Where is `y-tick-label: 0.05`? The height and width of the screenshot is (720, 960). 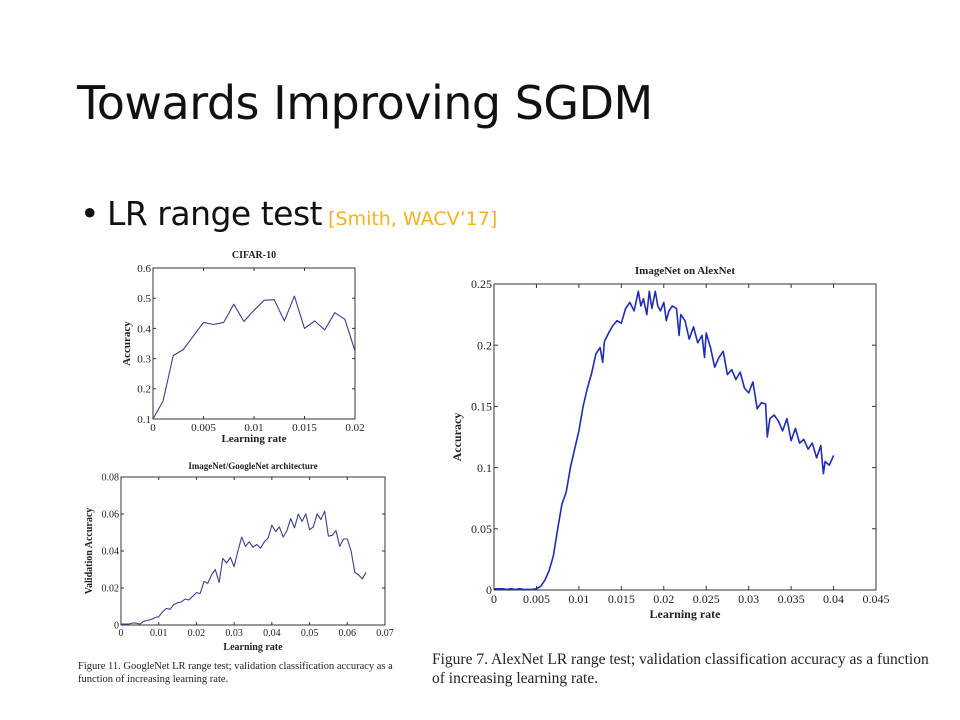
y-tick-label: 0.05 is located at coordinates (481, 529).